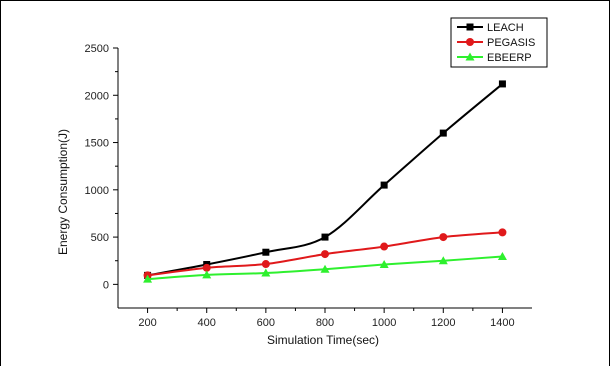  I want to click on legend-leach-marker, so click(470, 27).